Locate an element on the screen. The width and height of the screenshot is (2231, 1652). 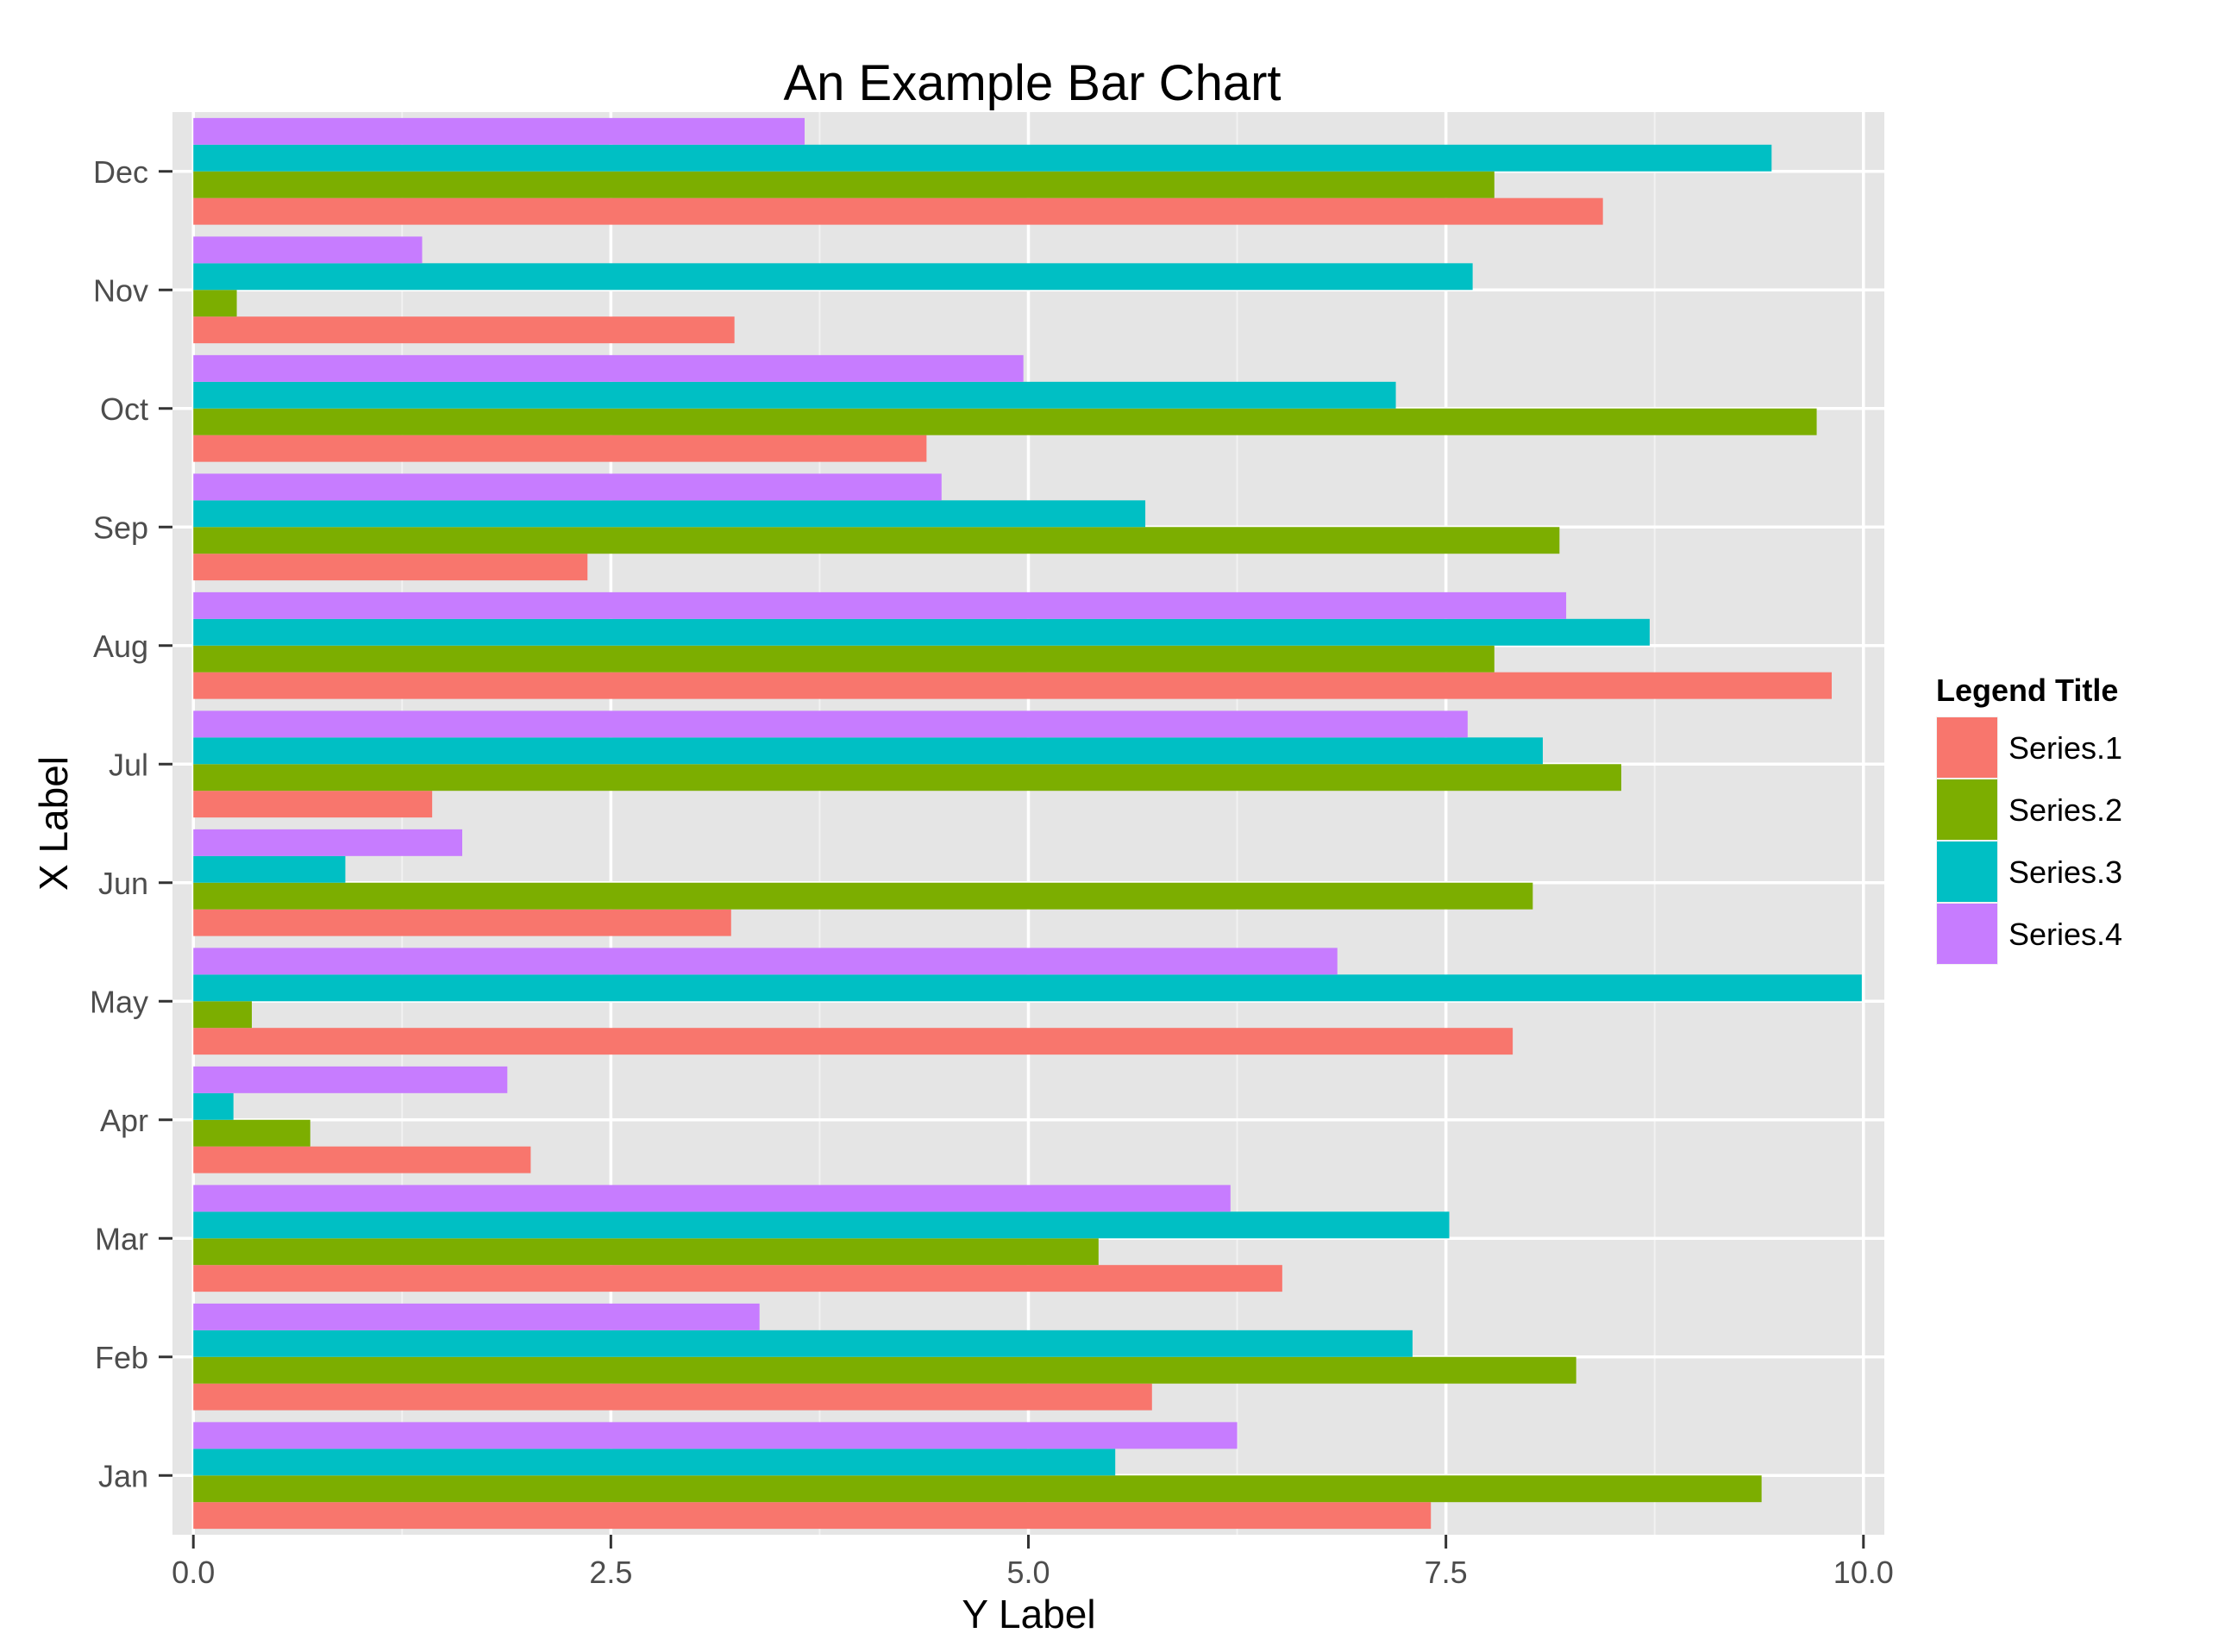
chart-title: An Example Bar Chart is located at coordinates (1032, 83).